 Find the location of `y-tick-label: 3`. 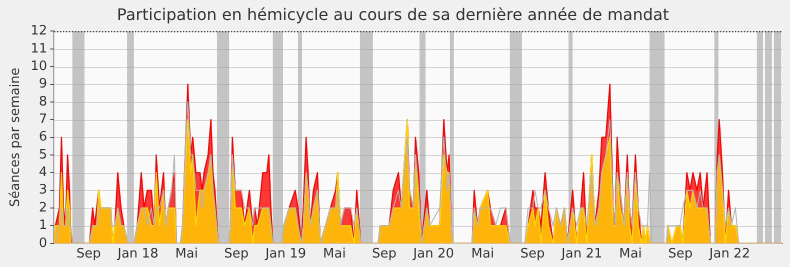

y-tick-label: 3 is located at coordinates (43, 190).